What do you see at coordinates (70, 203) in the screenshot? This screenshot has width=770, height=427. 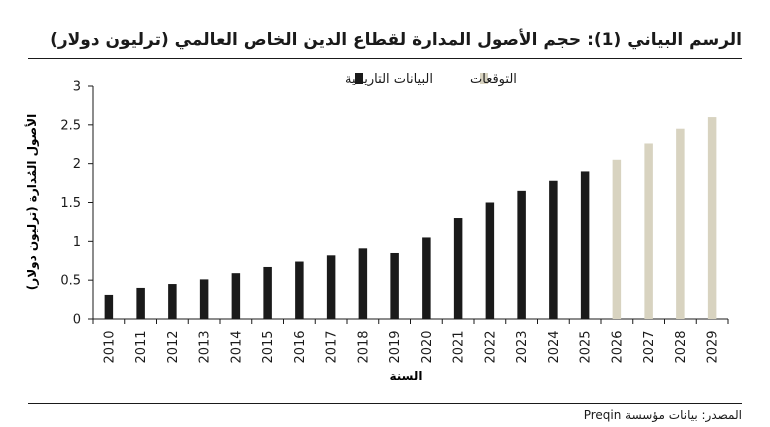 I see `y-tick-label: 1.5` at bounding box center [70, 203].